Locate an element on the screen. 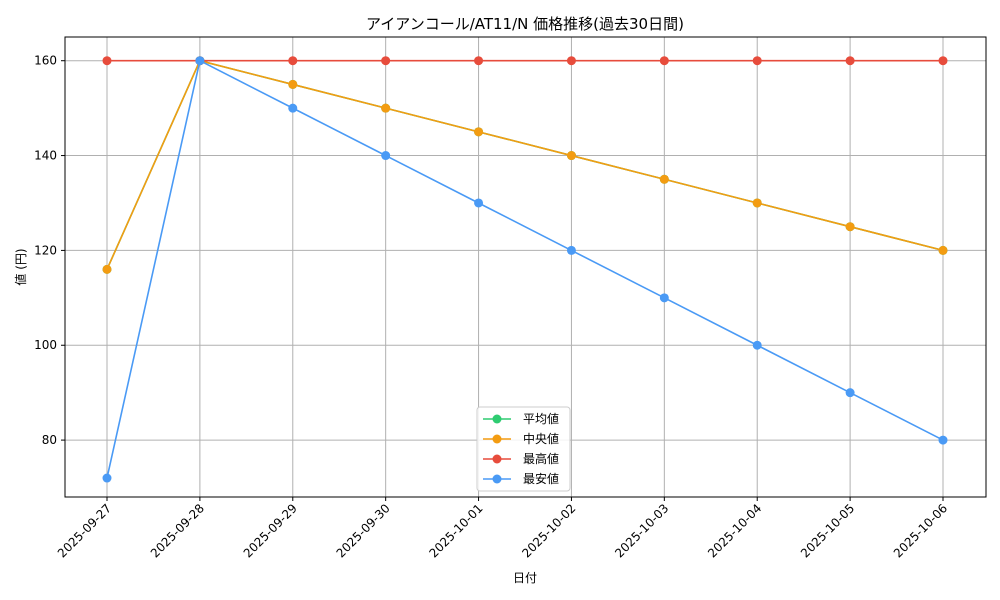 The height and width of the screenshot is (600, 1000). legend-label: 中央値 is located at coordinates (541, 438).